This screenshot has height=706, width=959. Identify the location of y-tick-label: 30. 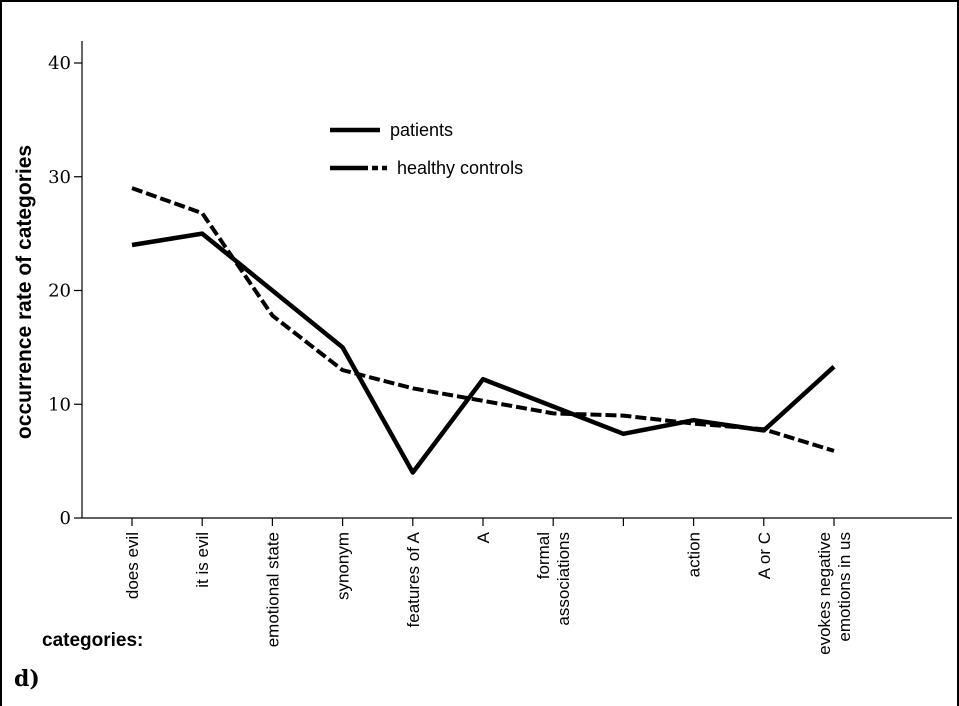
(59, 177).